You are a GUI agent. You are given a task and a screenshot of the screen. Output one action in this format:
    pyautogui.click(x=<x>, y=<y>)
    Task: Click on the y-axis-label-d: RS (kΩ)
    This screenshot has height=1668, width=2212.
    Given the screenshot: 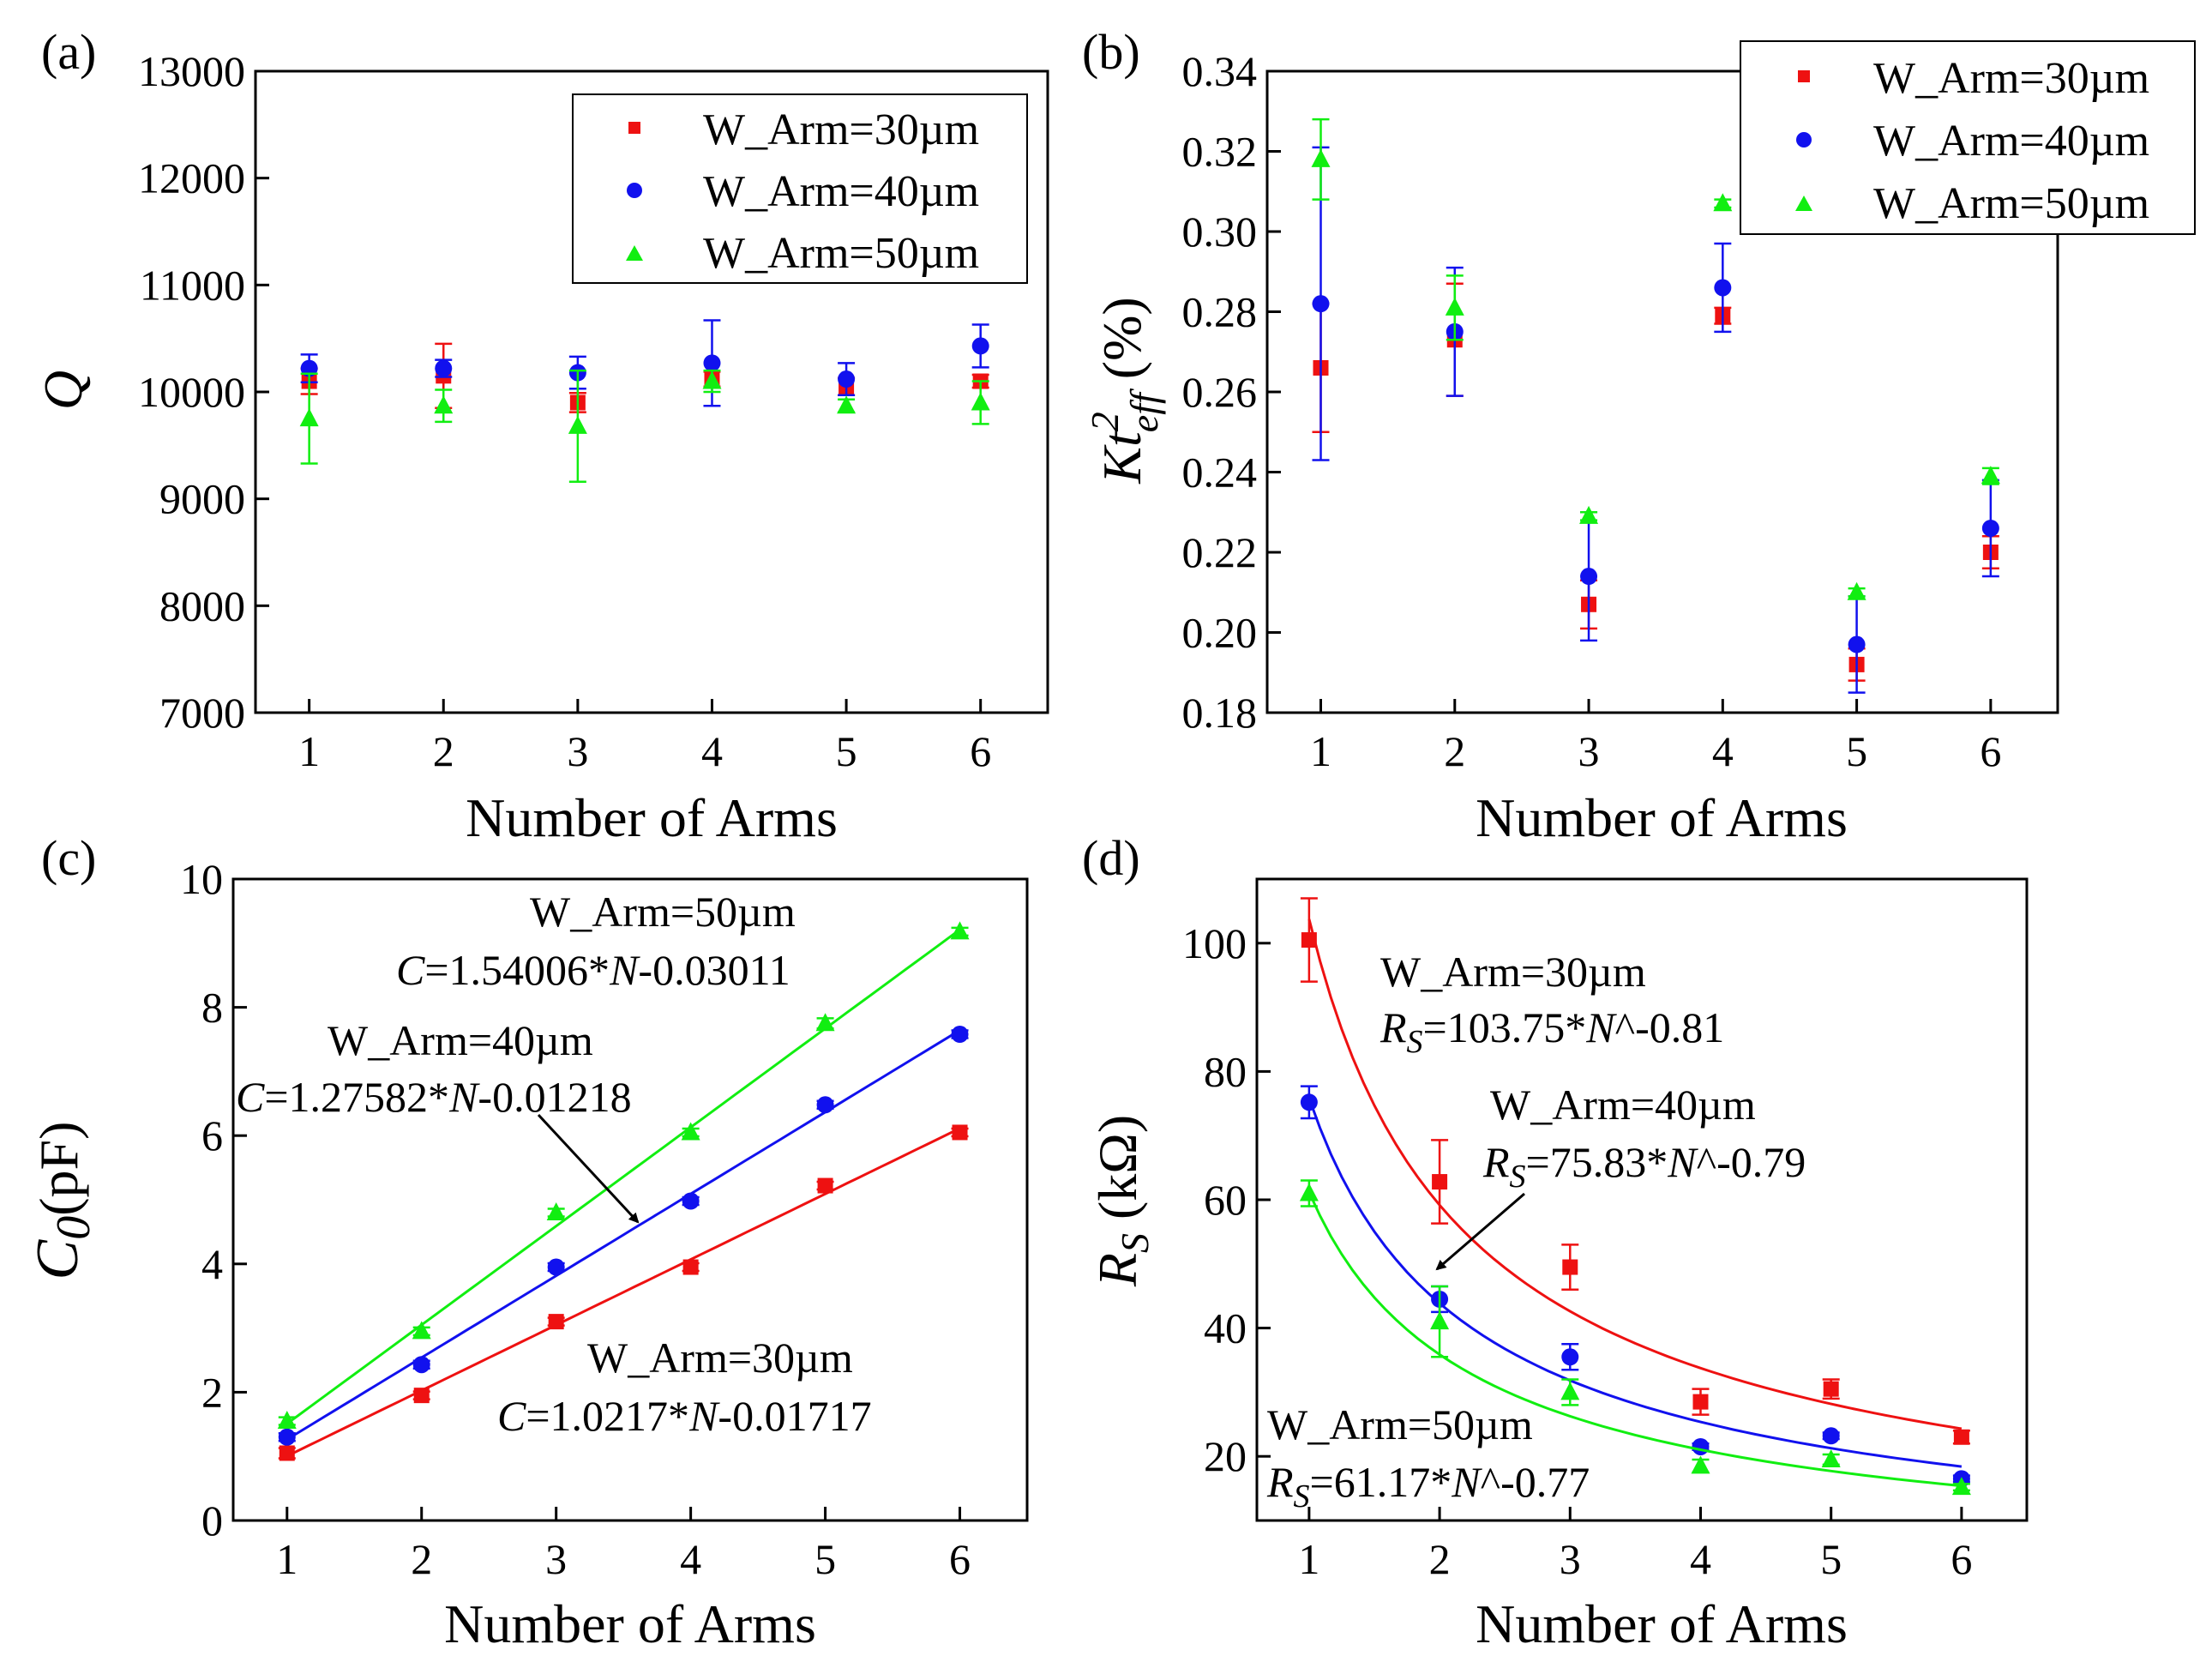 What is the action you would take?
    pyautogui.click(x=1122, y=1201)
    